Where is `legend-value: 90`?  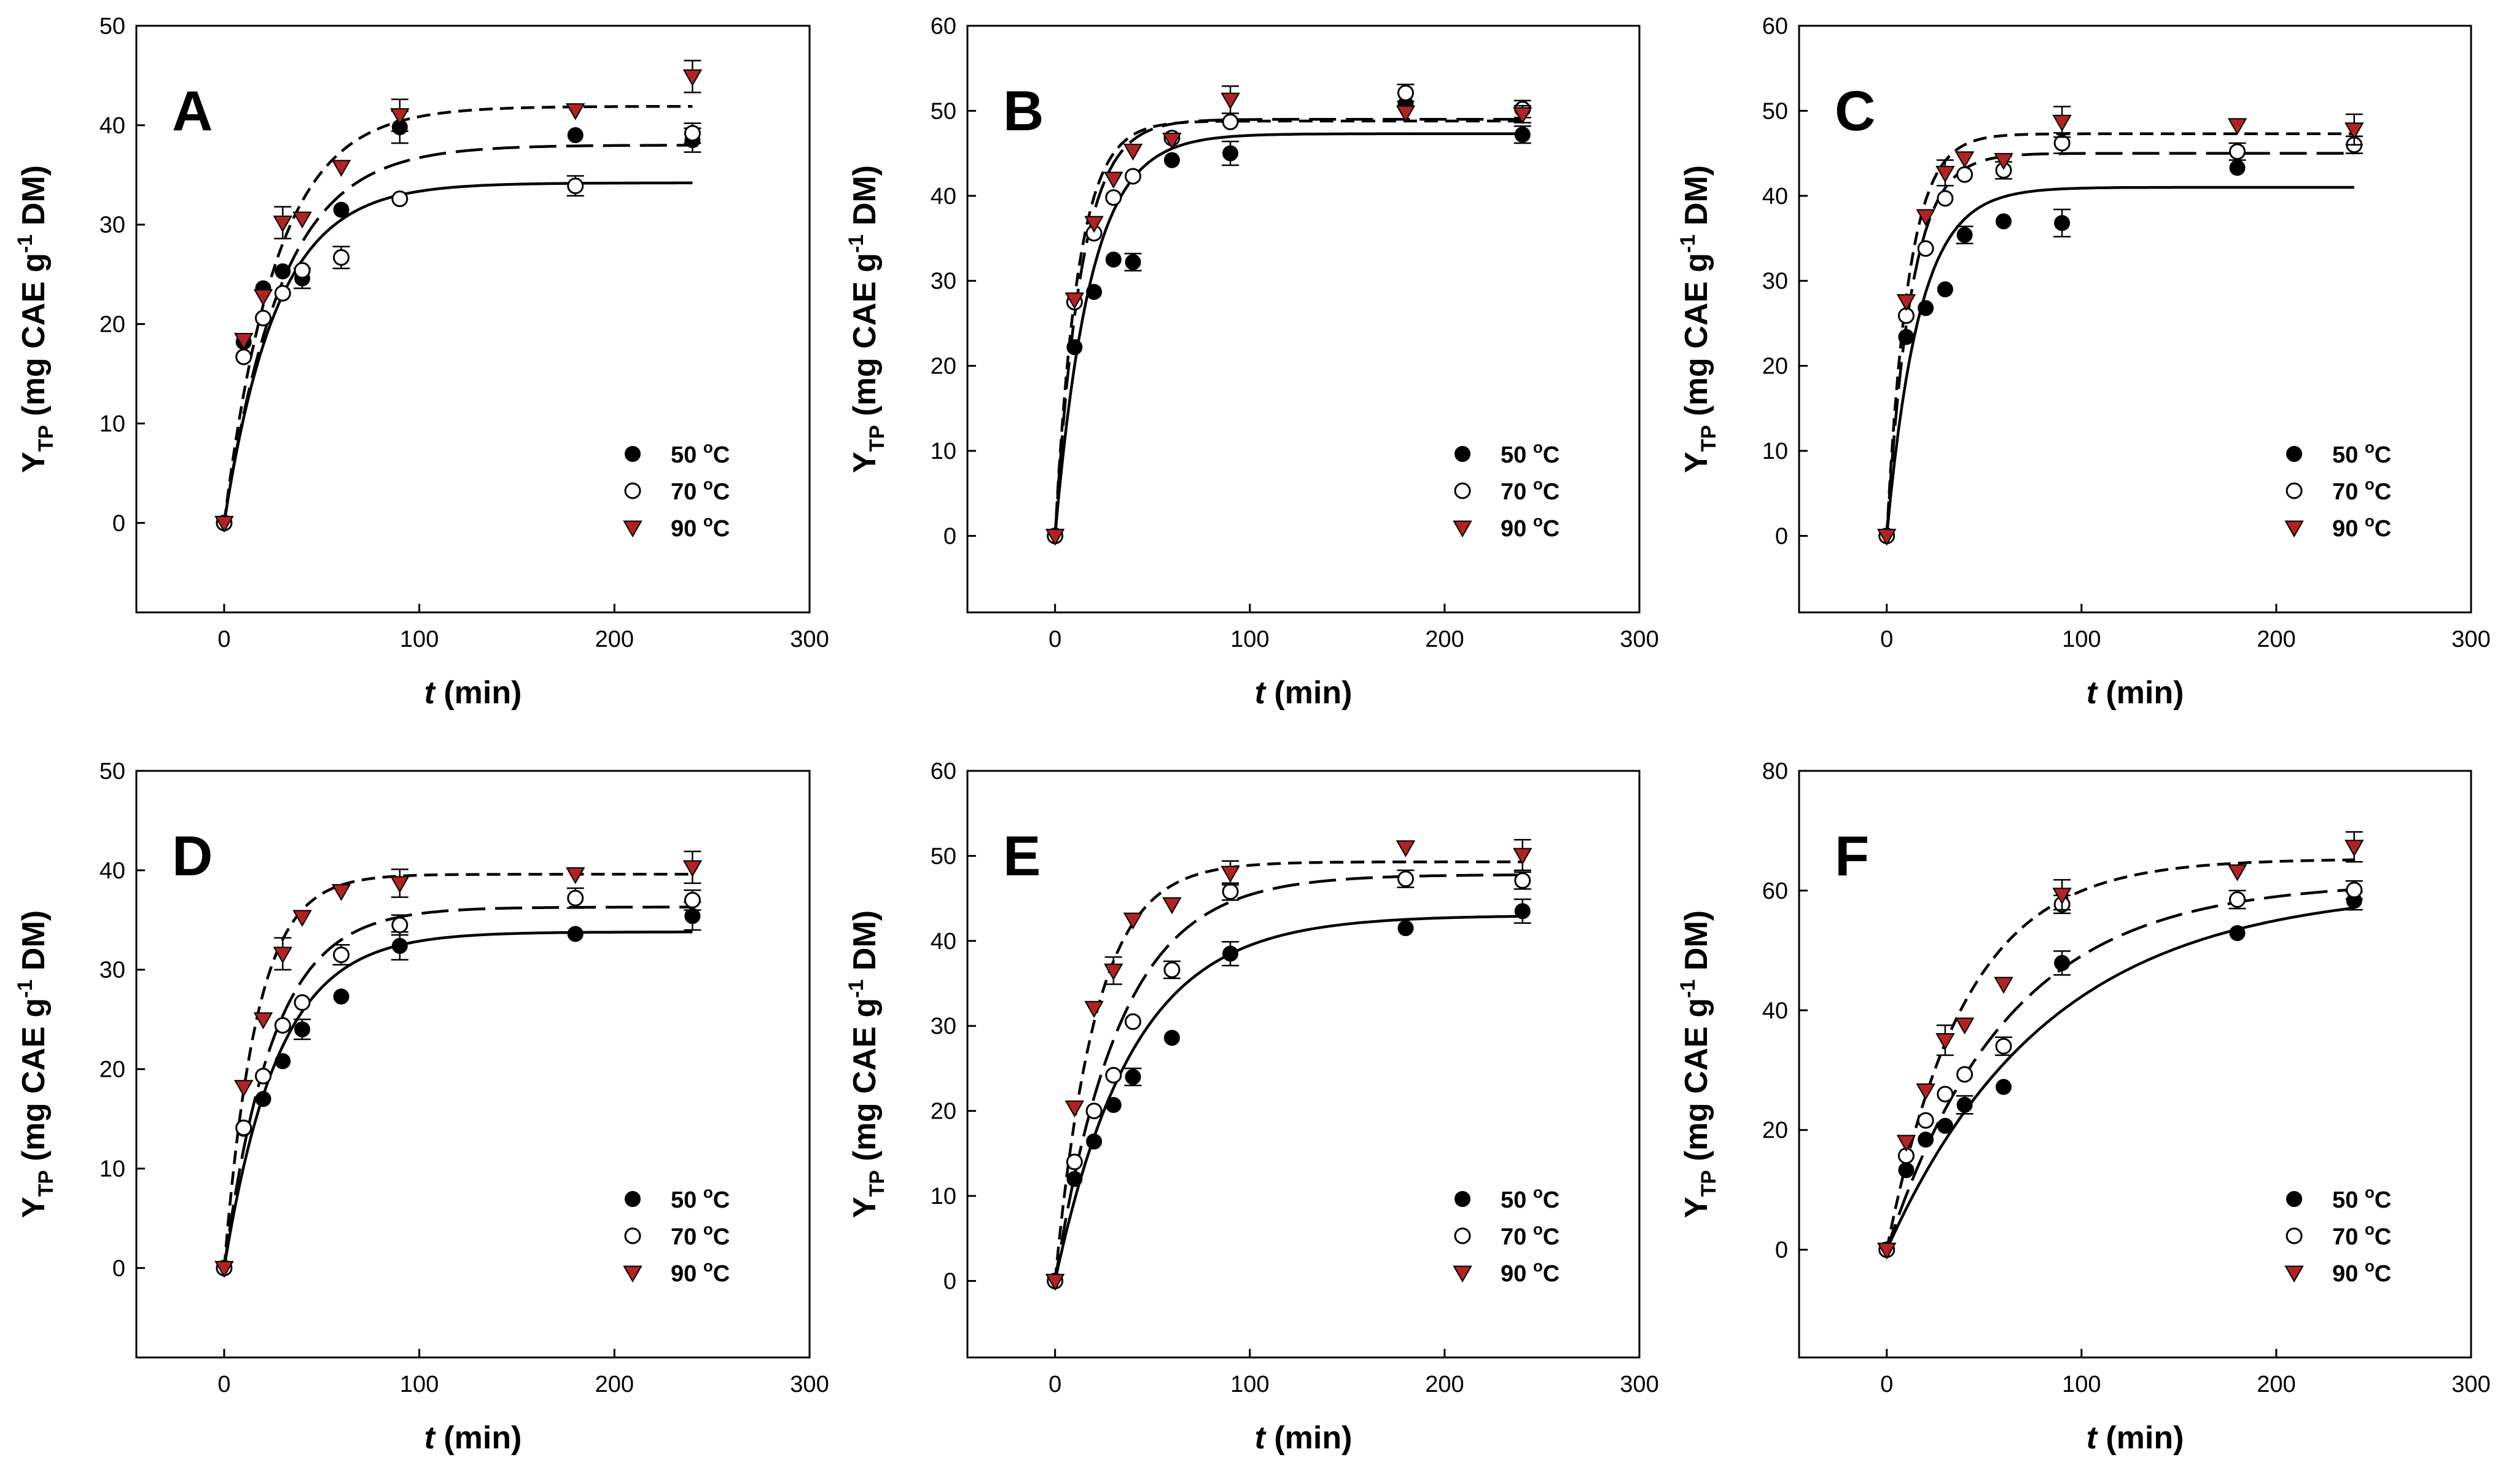 legend-value: 90 is located at coordinates (1513, 529).